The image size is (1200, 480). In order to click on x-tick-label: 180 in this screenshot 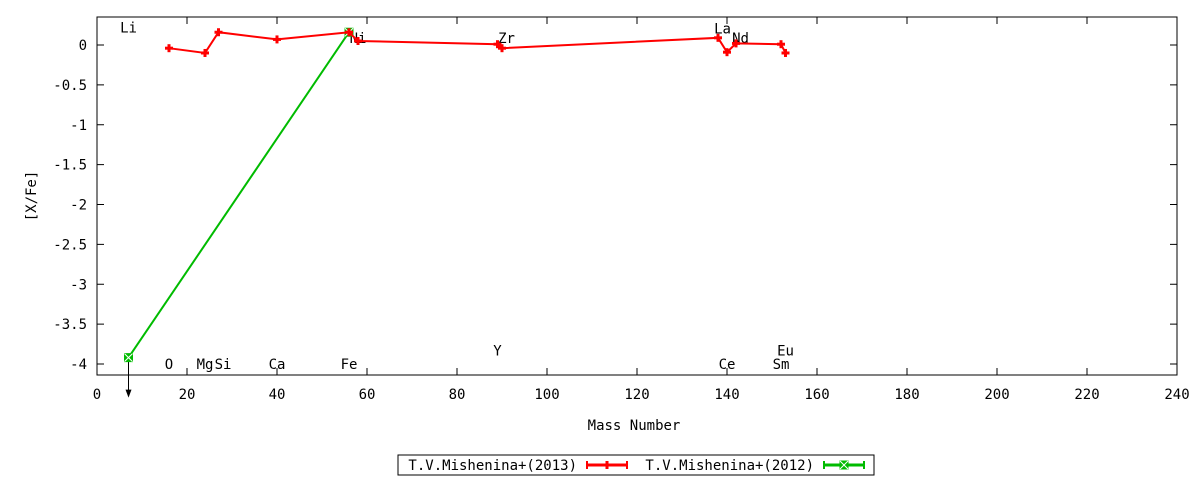, I will do `click(906, 395)`.